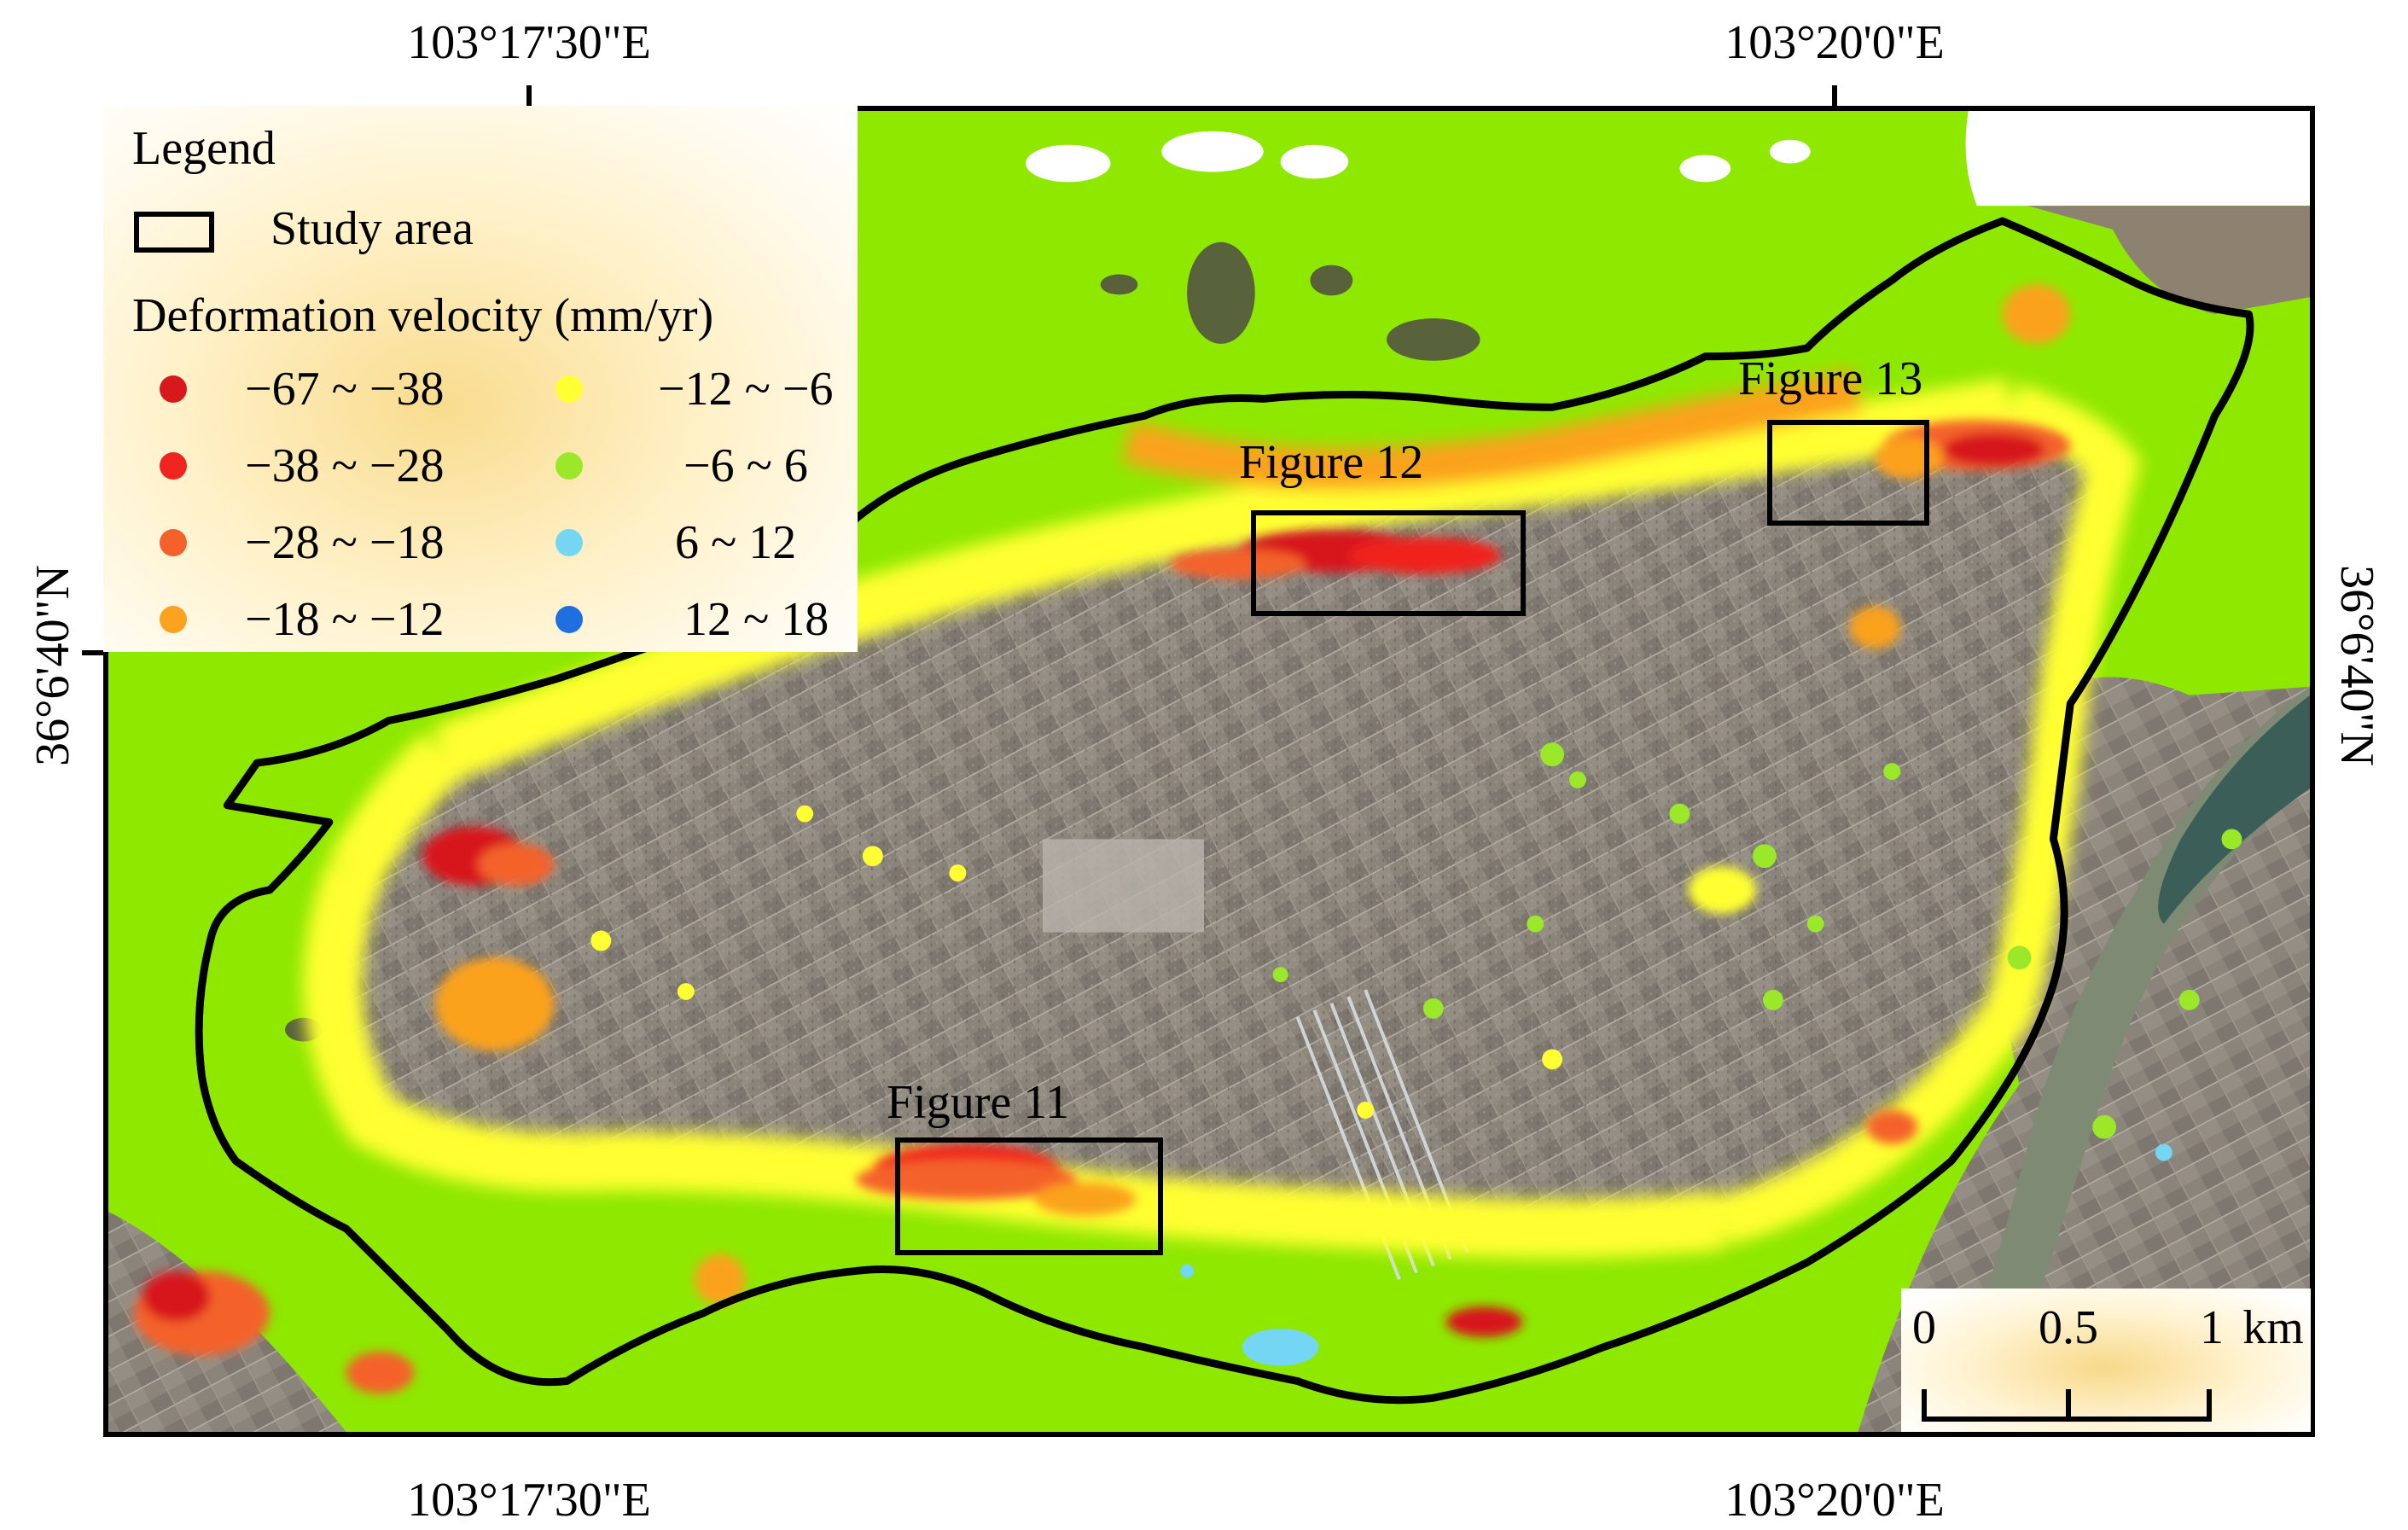 This screenshot has height=1530, width=2408. Describe the element at coordinates (2068, 1327) in the screenshot. I see `scale-label-half: 0.5` at that location.